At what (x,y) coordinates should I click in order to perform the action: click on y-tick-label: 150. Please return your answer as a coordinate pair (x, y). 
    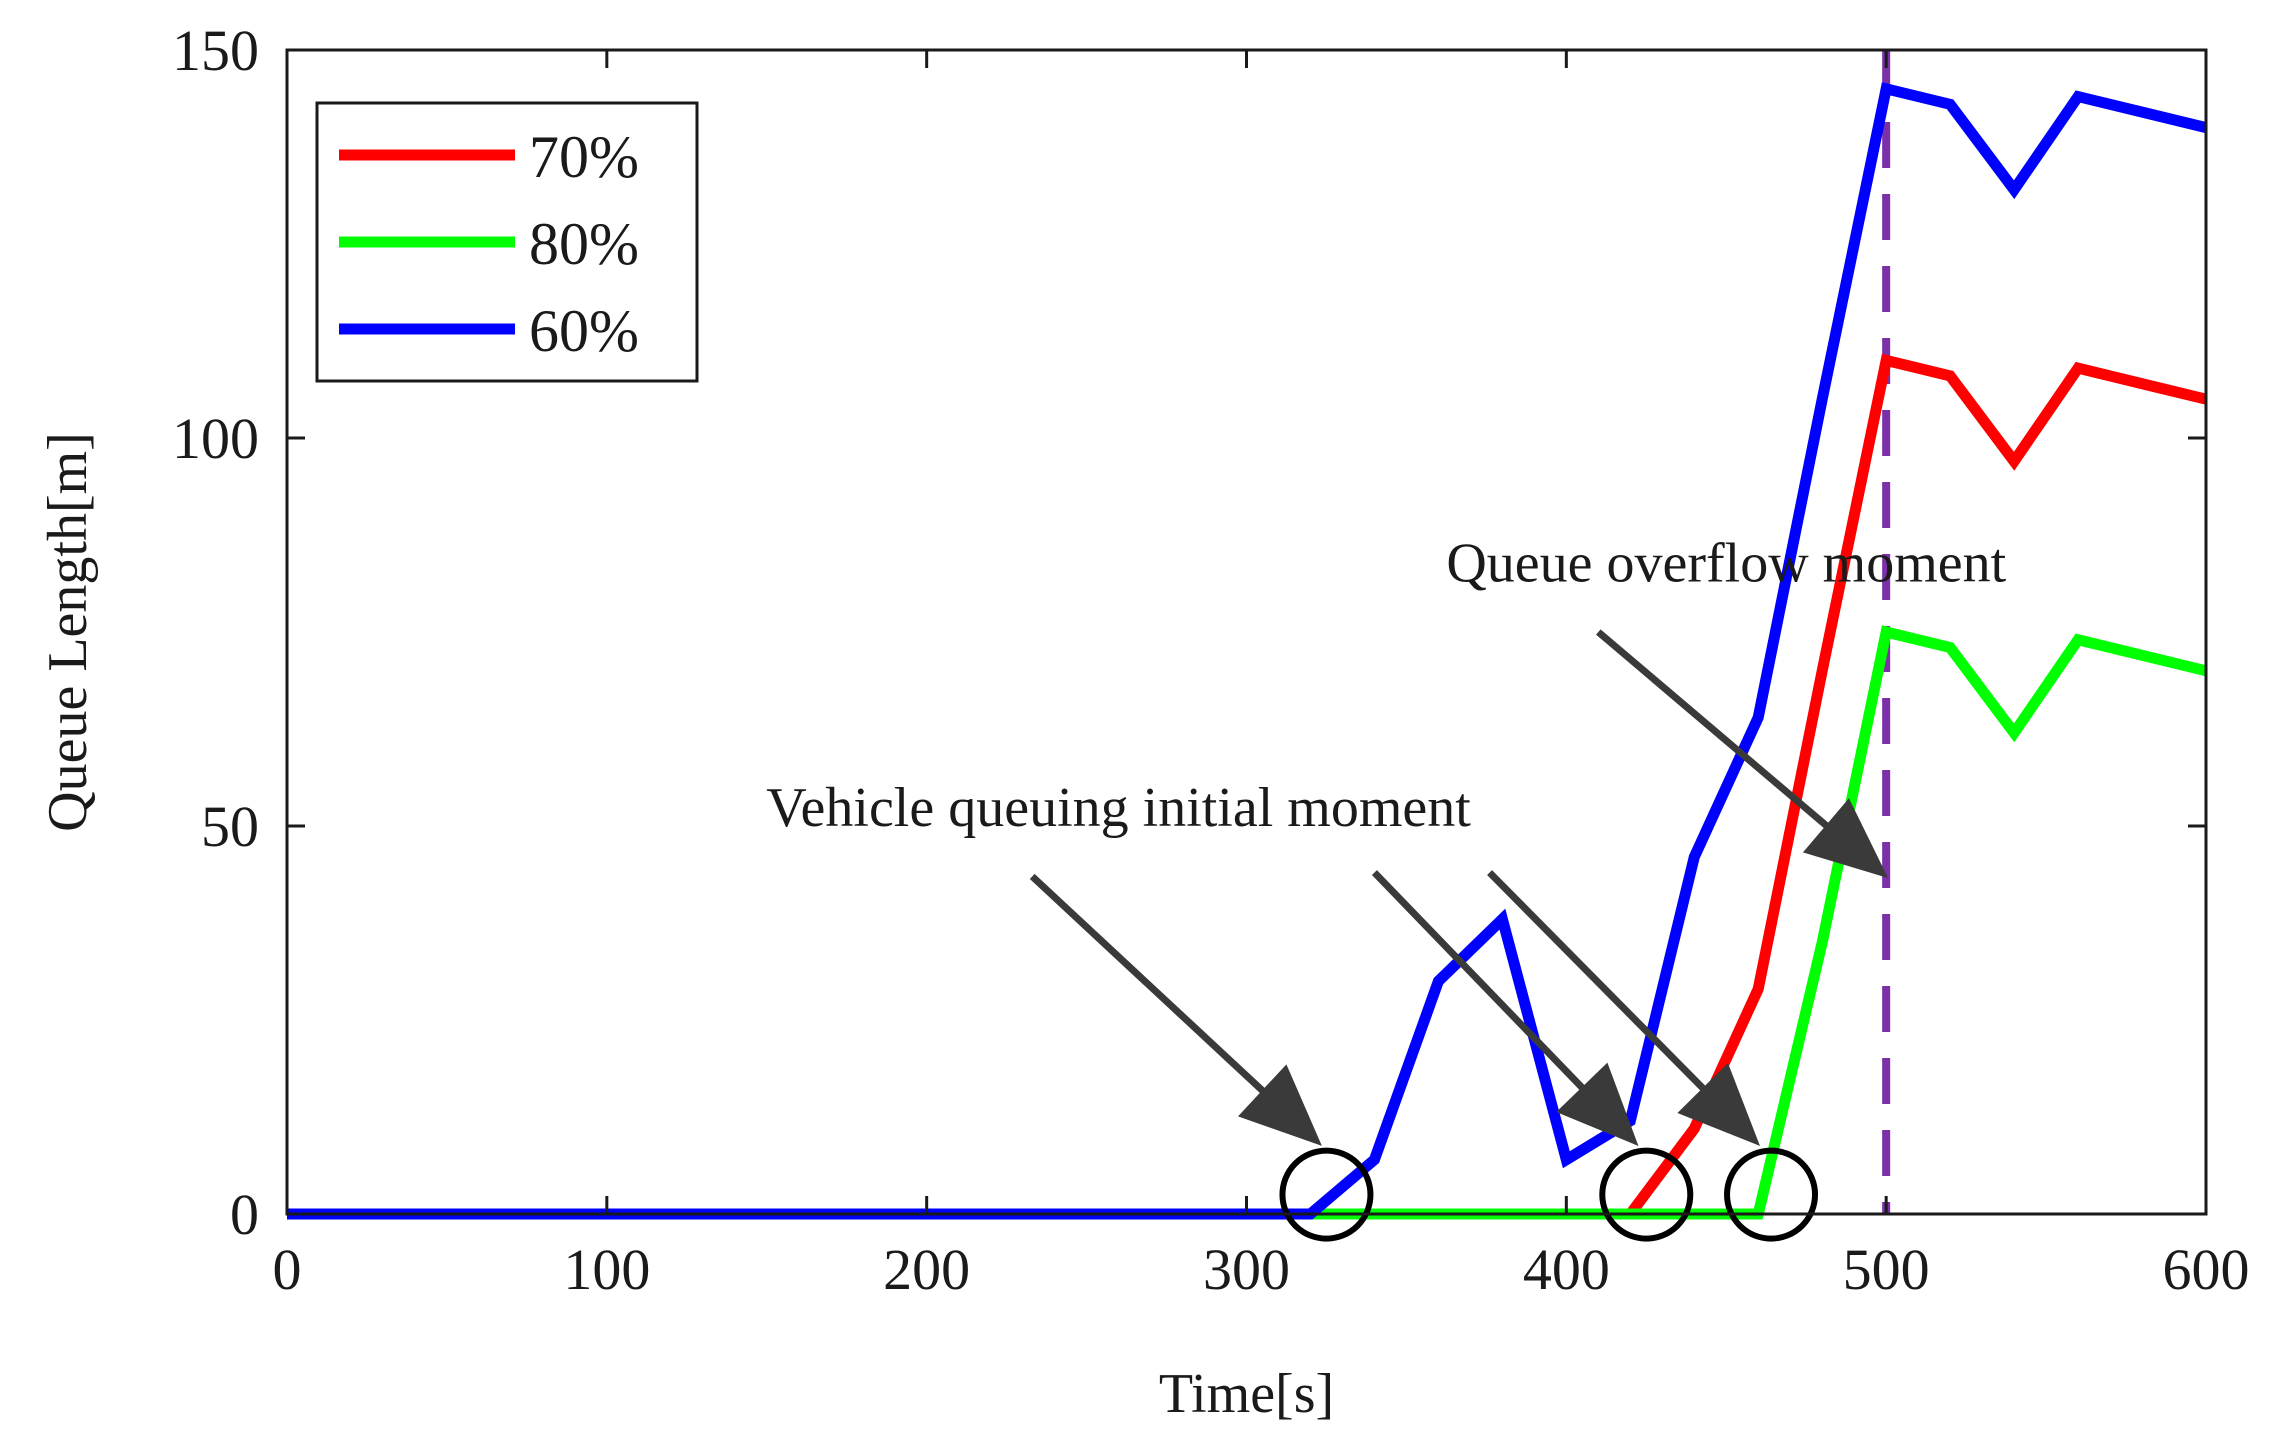
    Looking at the image, I should click on (215, 50).